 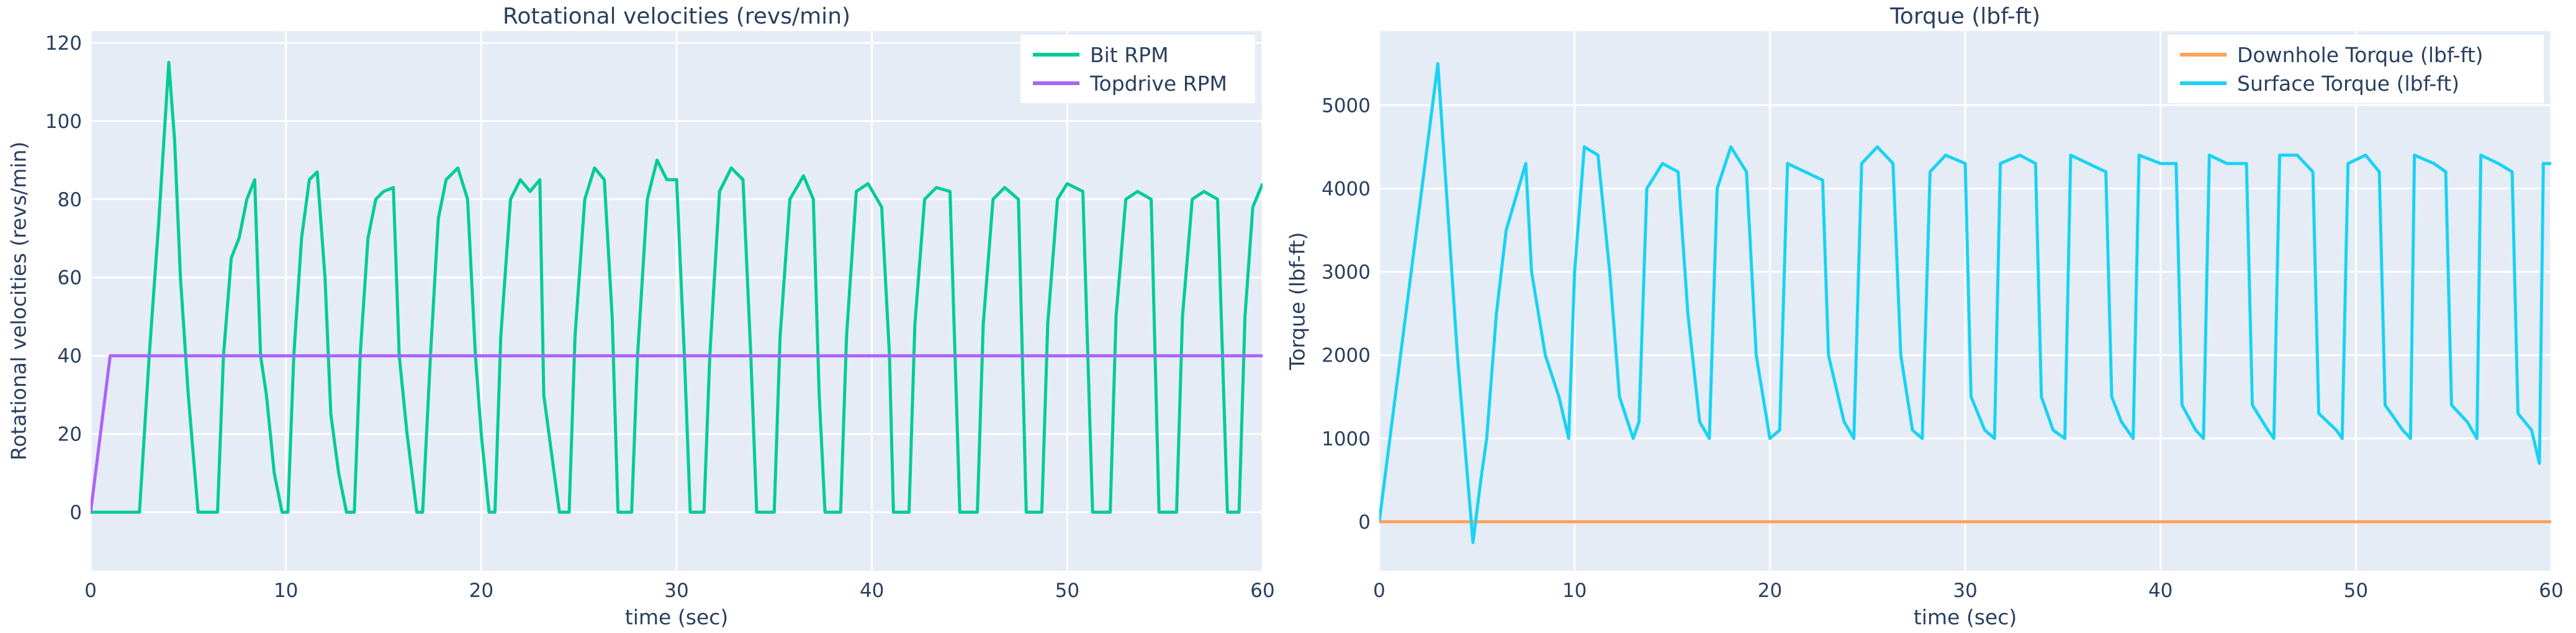 I want to click on y-tick-label: 20, so click(x=70, y=435).